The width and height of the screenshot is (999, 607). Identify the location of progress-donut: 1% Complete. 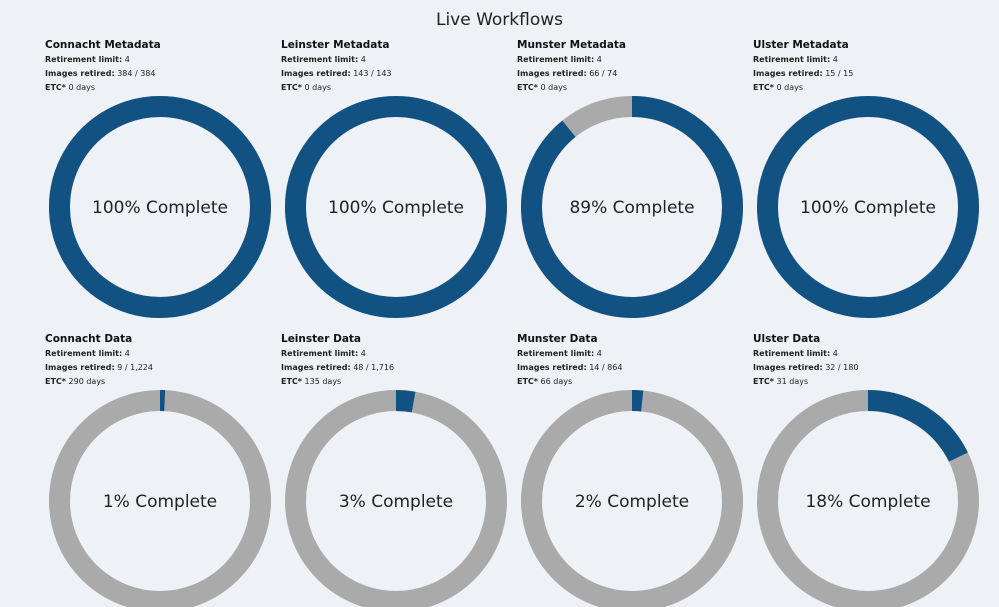
(160, 498).